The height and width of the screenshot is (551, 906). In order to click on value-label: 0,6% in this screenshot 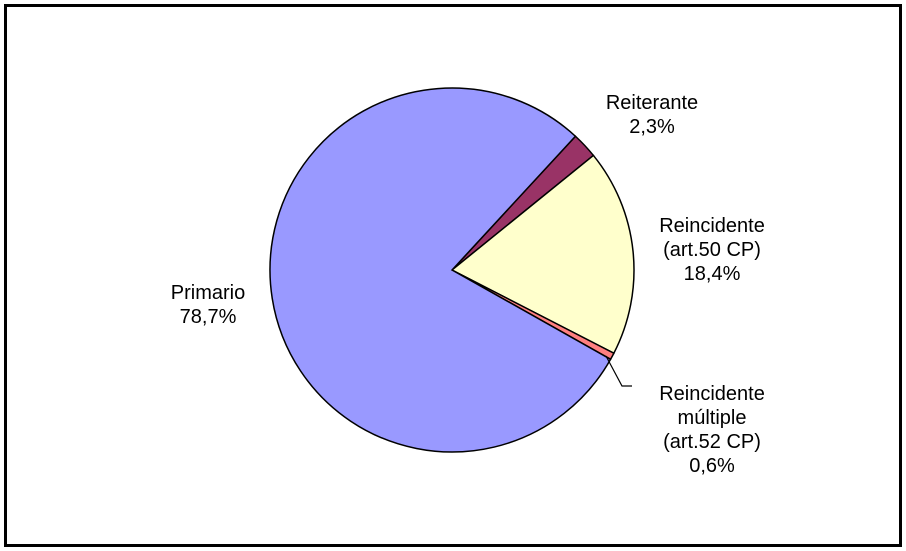, I will do `click(712, 466)`.